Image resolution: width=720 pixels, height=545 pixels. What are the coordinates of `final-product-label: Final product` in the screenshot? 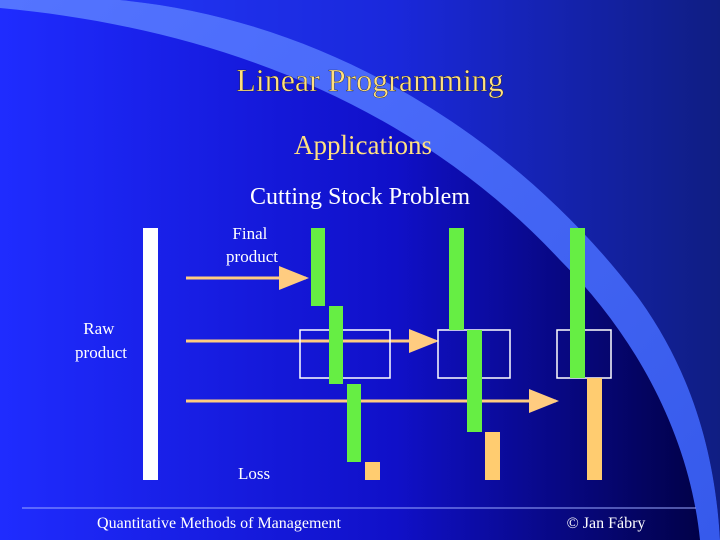 It's located at (252, 245).